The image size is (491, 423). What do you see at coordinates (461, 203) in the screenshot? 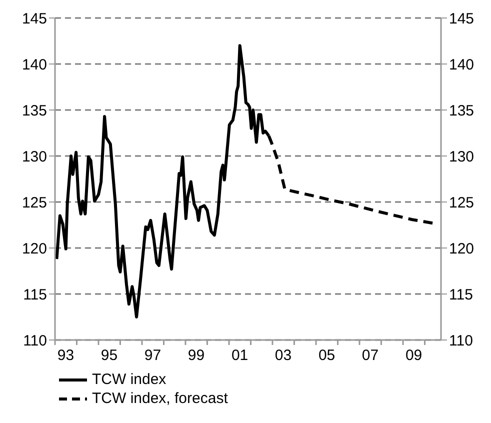
I see `y2-tick-label: 125` at bounding box center [461, 203].